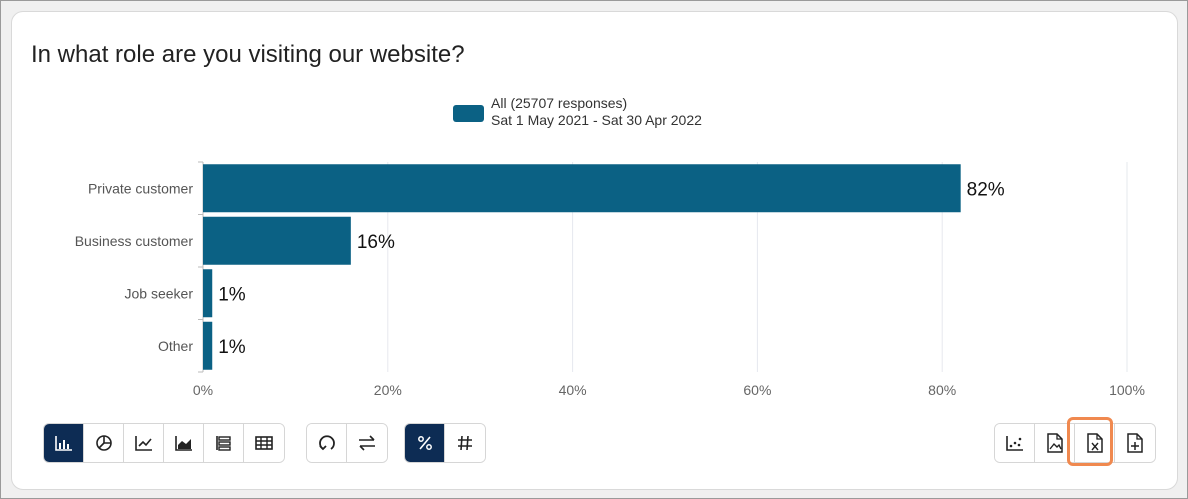 Image resolution: width=1188 pixels, height=499 pixels. I want to click on data-label: 82%, so click(986, 189).